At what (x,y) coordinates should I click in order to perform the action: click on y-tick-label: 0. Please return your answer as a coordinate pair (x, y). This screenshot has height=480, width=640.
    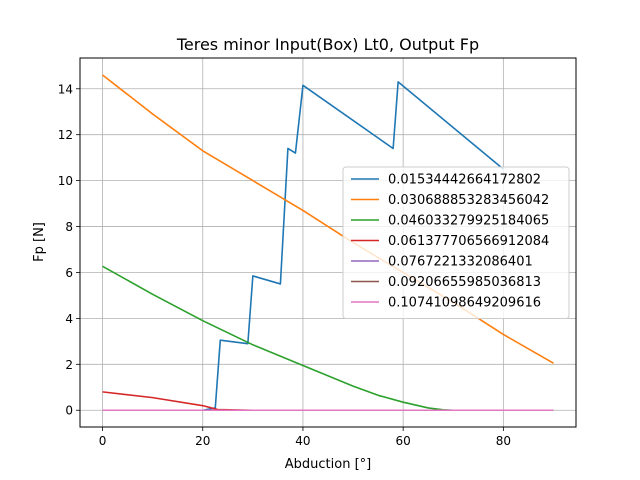
    Looking at the image, I should click on (69, 411).